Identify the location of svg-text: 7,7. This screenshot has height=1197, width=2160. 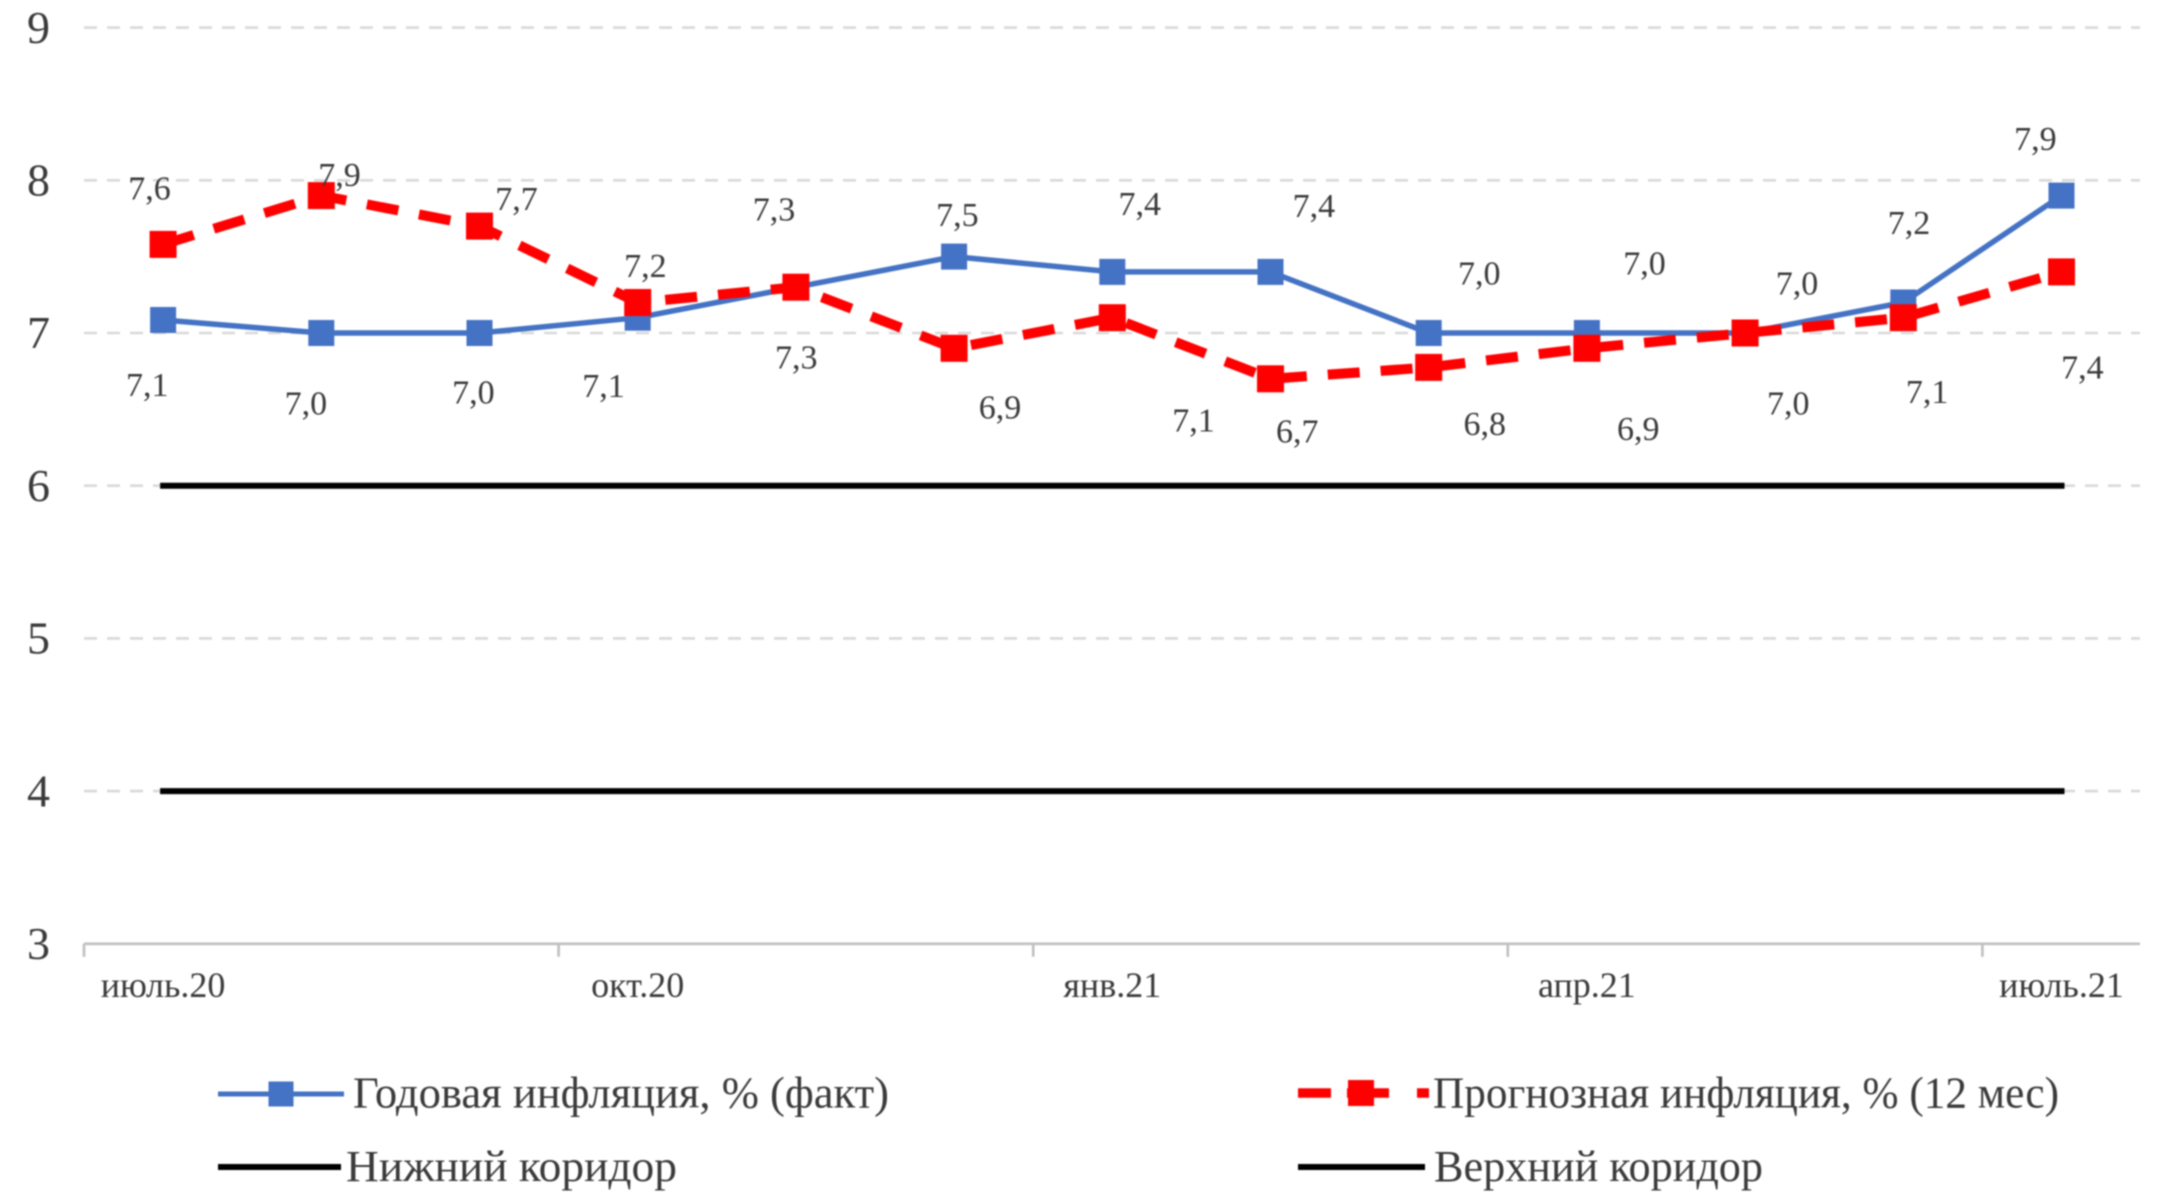
(516, 199).